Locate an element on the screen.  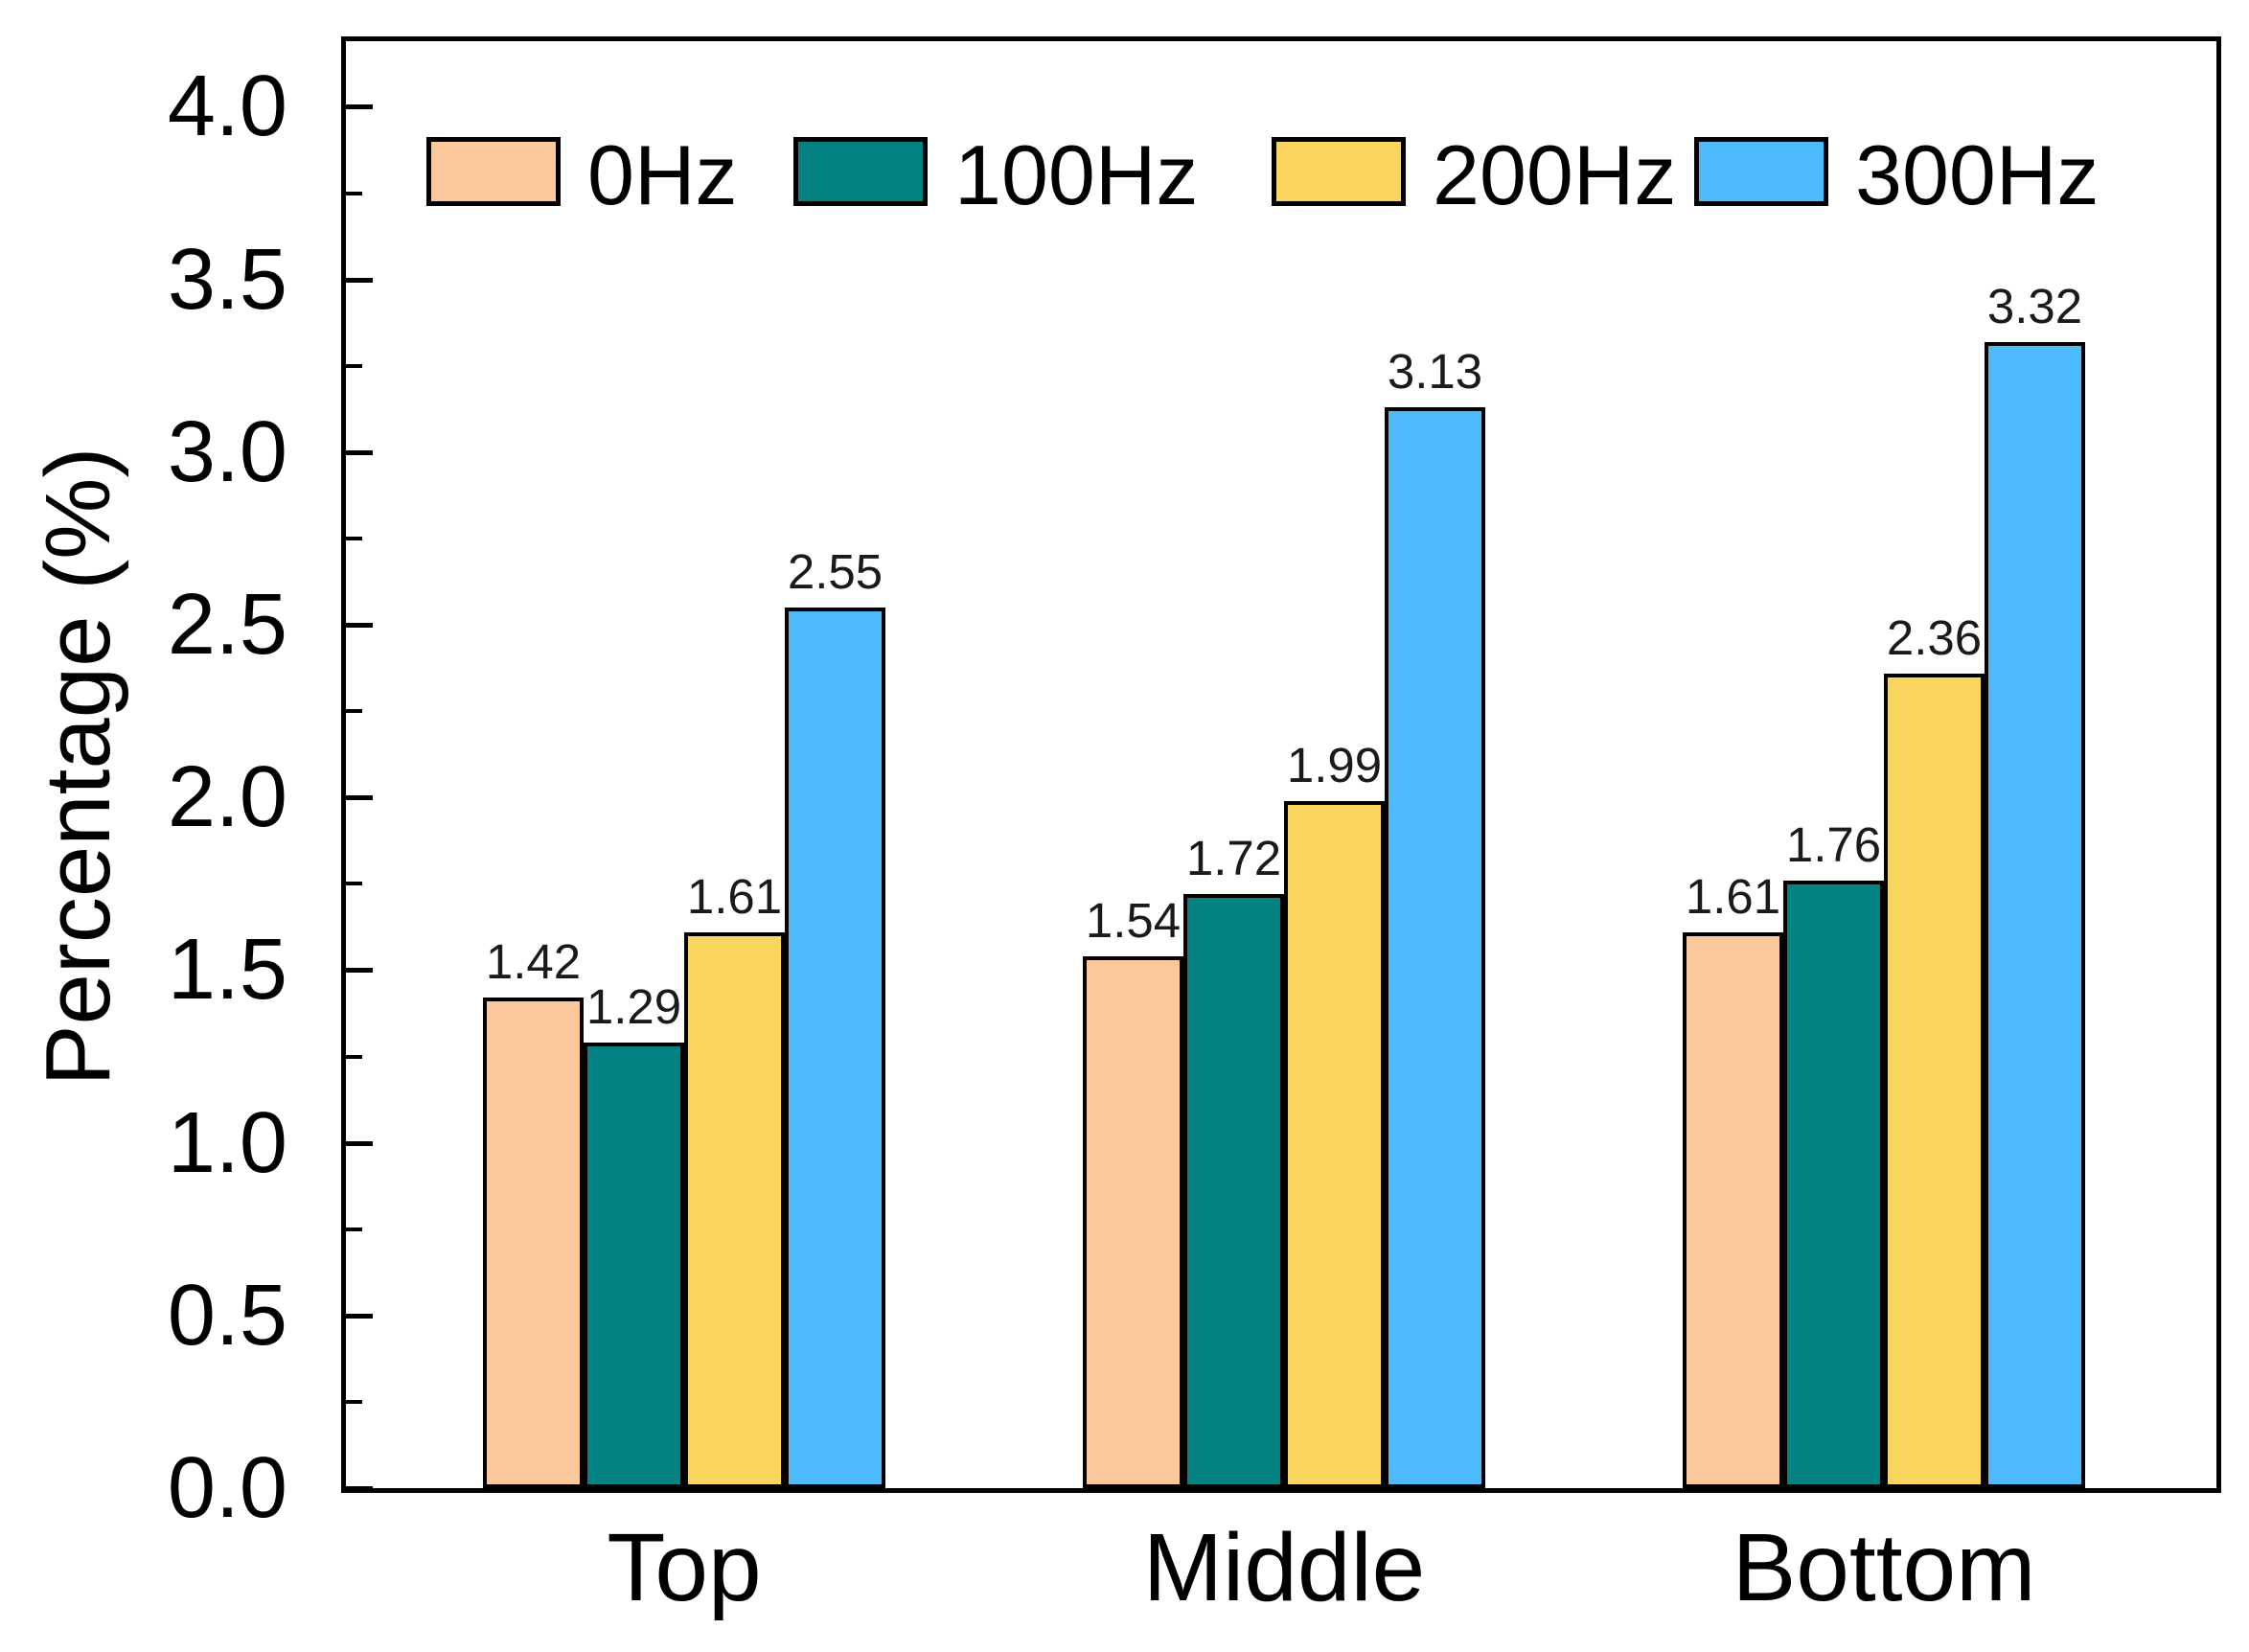
y-tick-label: 1.0 is located at coordinates (227, 1142).